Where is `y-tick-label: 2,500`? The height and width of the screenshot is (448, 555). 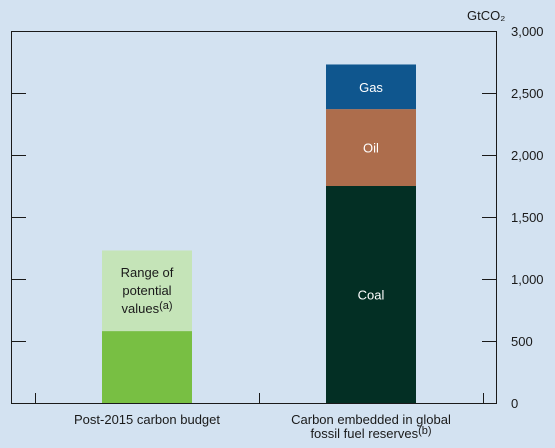 y-tick-label: 2,500 is located at coordinates (527, 93).